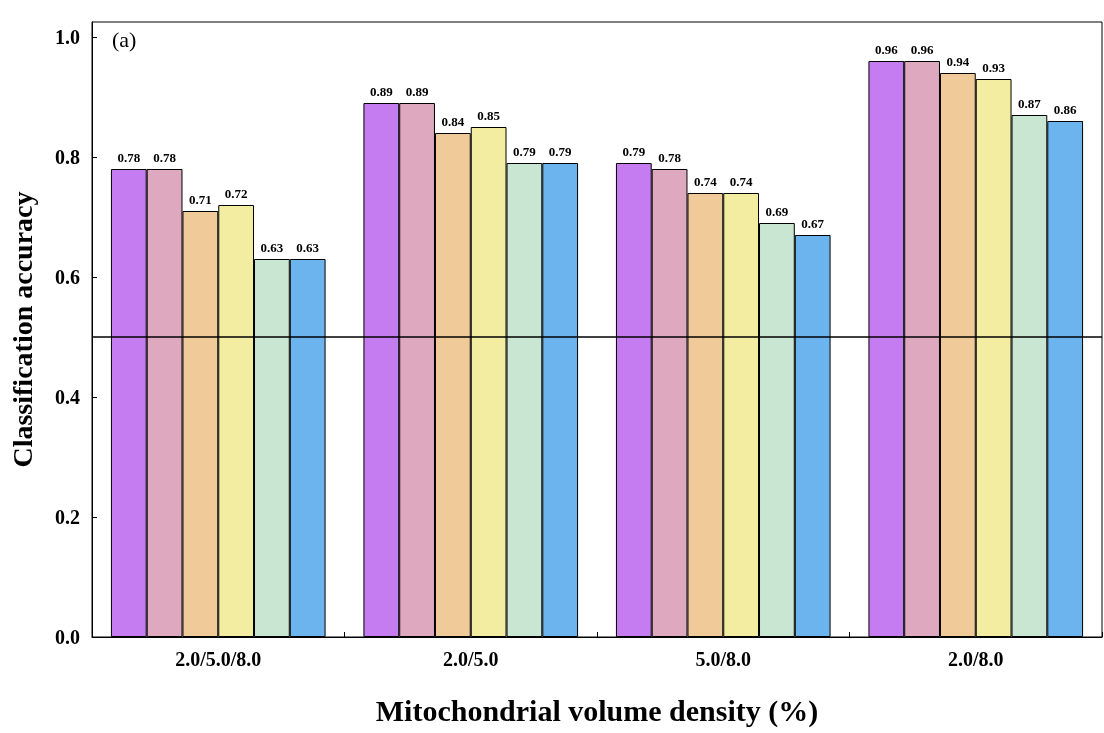 The image size is (1104, 733). Describe the element at coordinates (813, 223) in the screenshot. I see `data-label: 0.67` at that location.